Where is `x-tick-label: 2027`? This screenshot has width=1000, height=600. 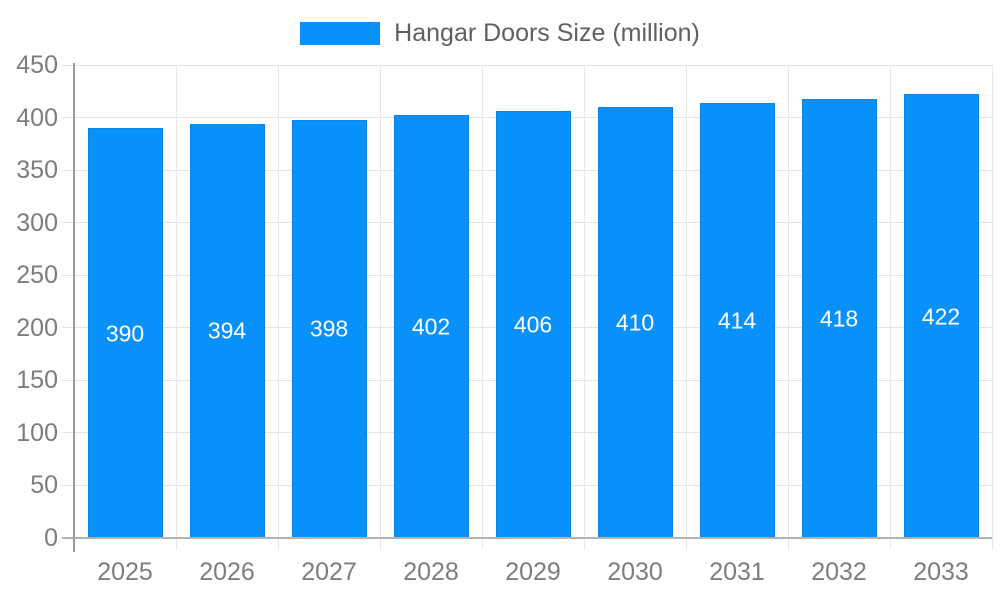
x-tick-label: 2027 is located at coordinates (329, 572).